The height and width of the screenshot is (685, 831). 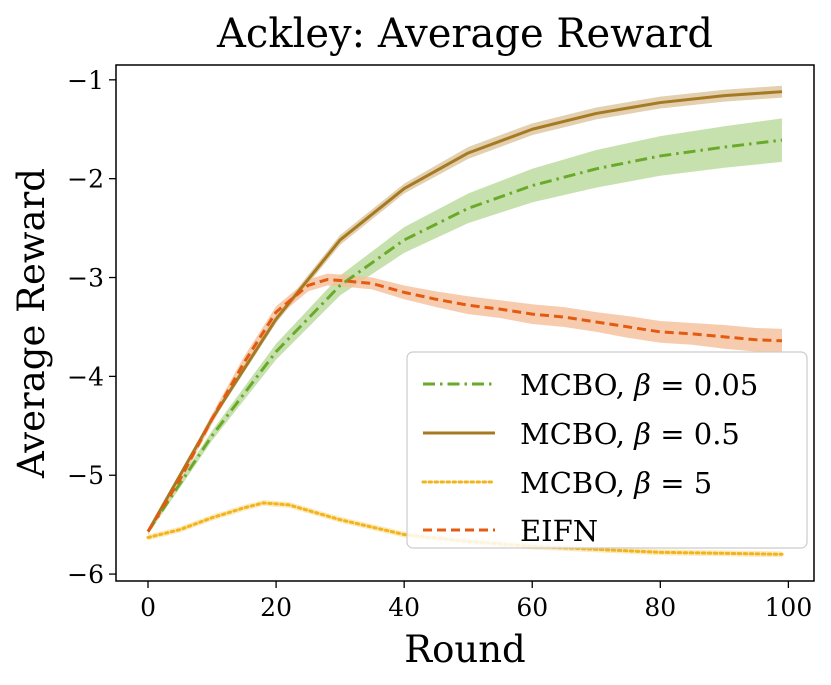 What do you see at coordinates (85, 278) in the screenshot?
I see `y-tick-label: −3` at bounding box center [85, 278].